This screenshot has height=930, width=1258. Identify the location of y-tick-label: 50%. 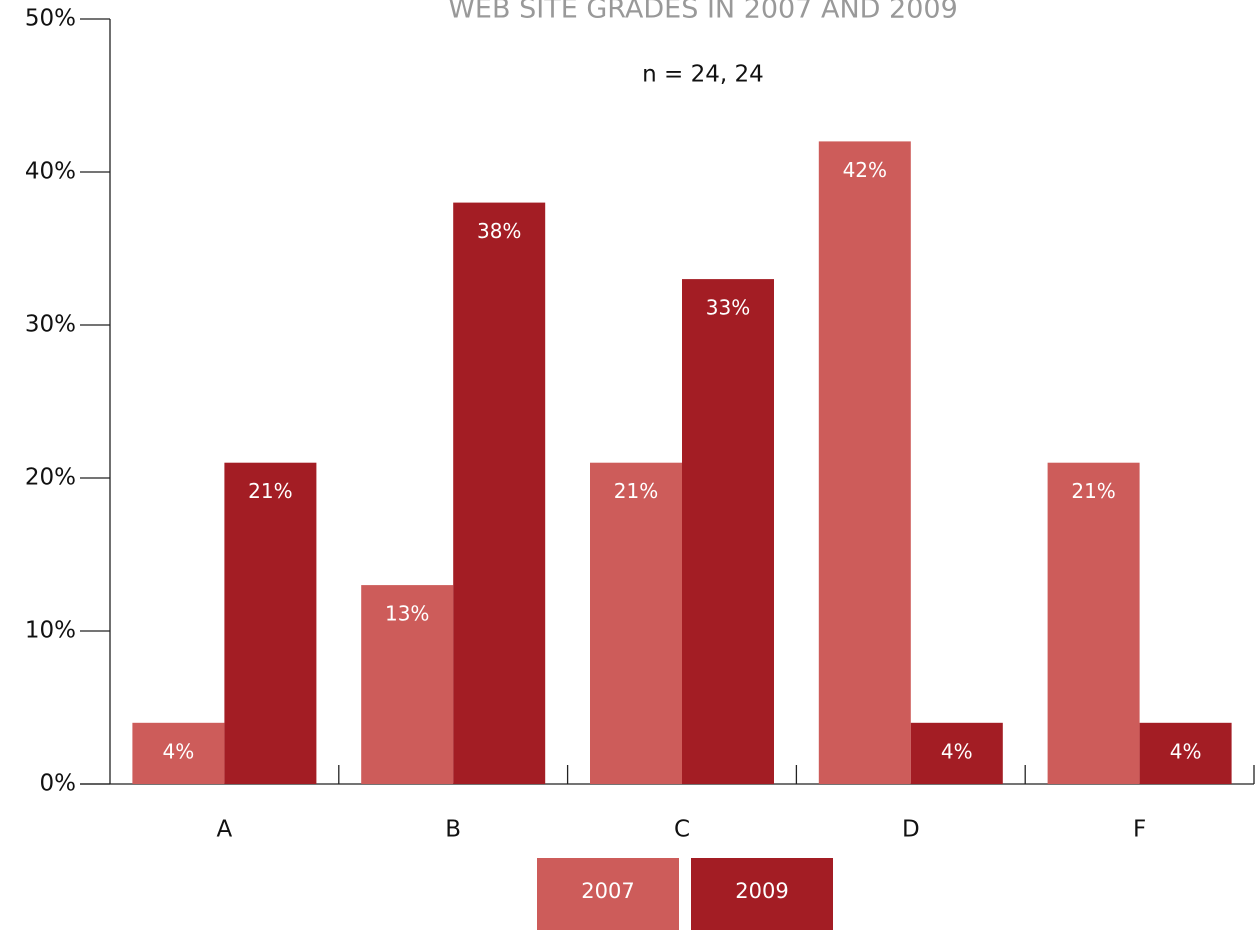
(50, 19).